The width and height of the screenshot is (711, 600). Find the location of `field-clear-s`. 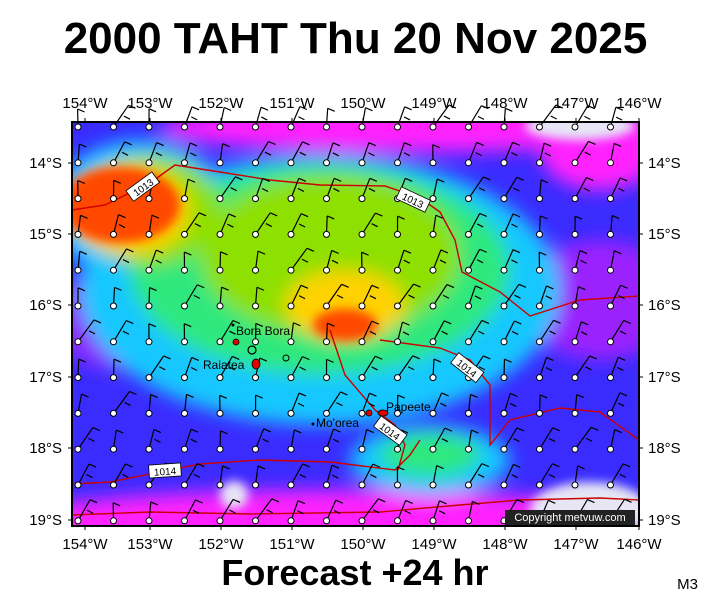

field-clear-s is located at coordinates (234, 495).